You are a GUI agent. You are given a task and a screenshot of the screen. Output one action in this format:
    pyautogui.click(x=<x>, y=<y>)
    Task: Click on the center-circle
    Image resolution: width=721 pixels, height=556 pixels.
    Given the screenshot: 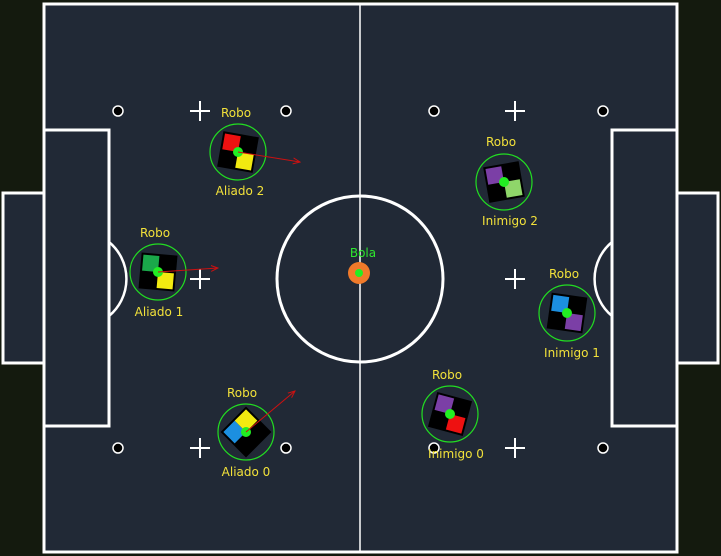 What is the action you would take?
    pyautogui.click(x=360, y=279)
    